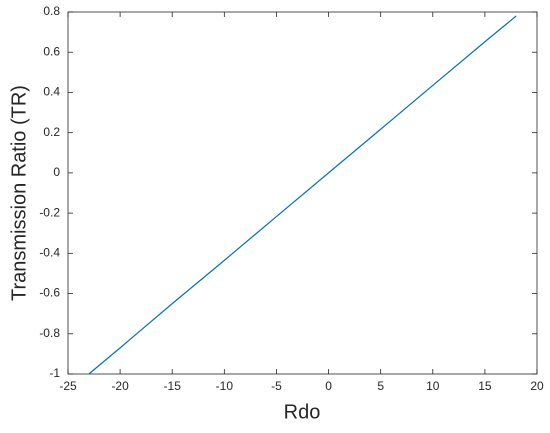 This screenshot has height=433, width=550. What do you see at coordinates (173, 386) in the screenshot?
I see `x-tick-label: -15` at bounding box center [173, 386].